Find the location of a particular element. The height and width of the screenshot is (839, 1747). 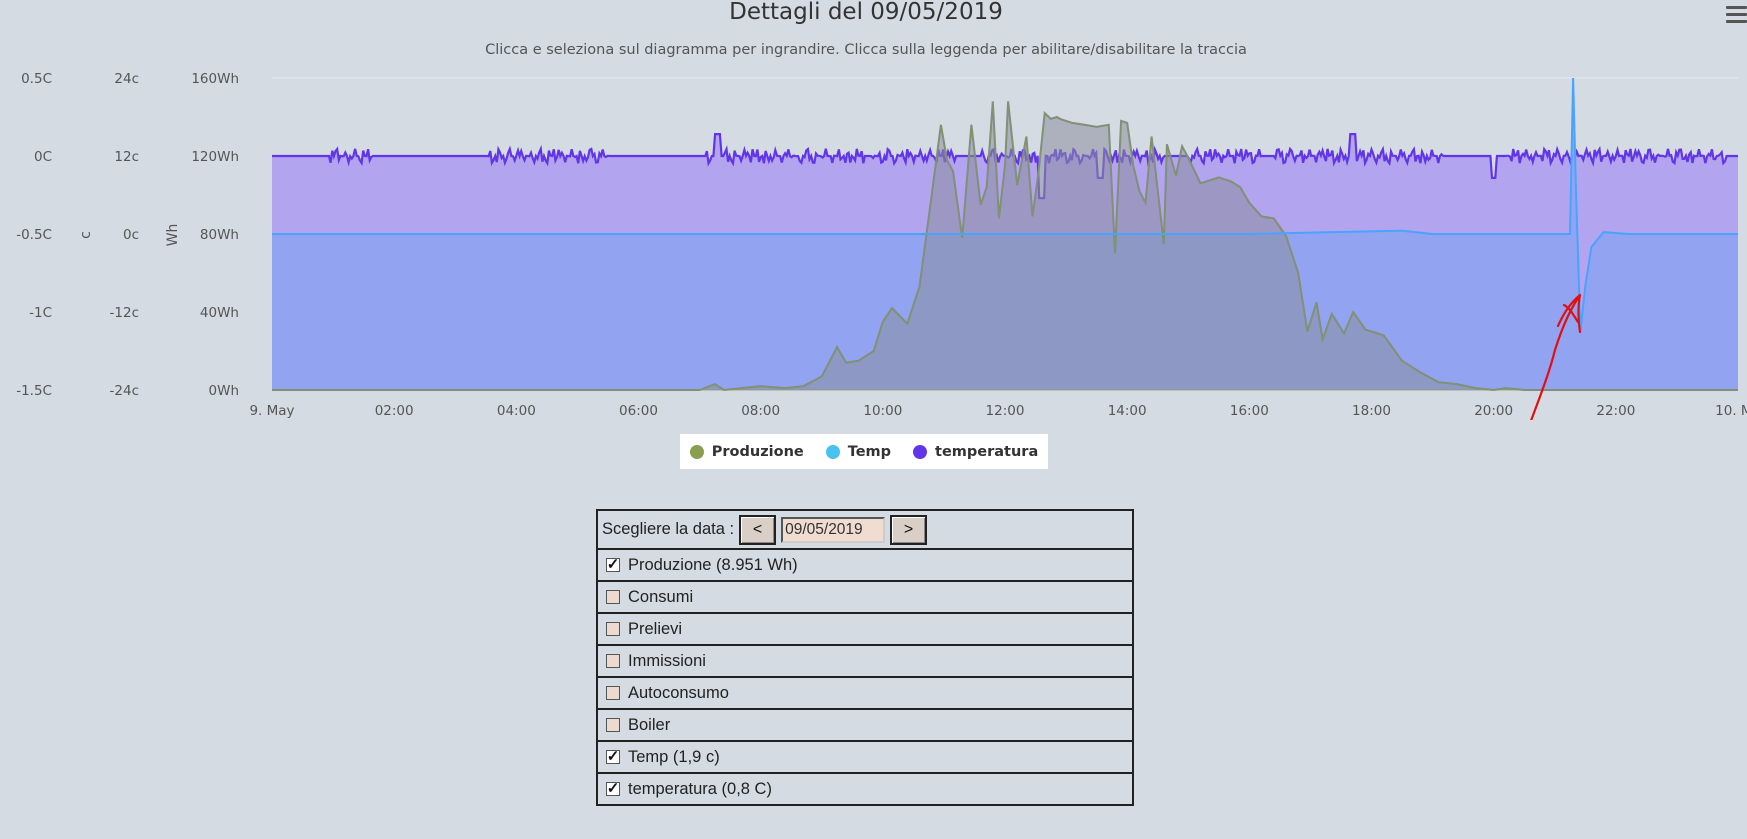

y-tick-label: 80Wh is located at coordinates (219, 235).